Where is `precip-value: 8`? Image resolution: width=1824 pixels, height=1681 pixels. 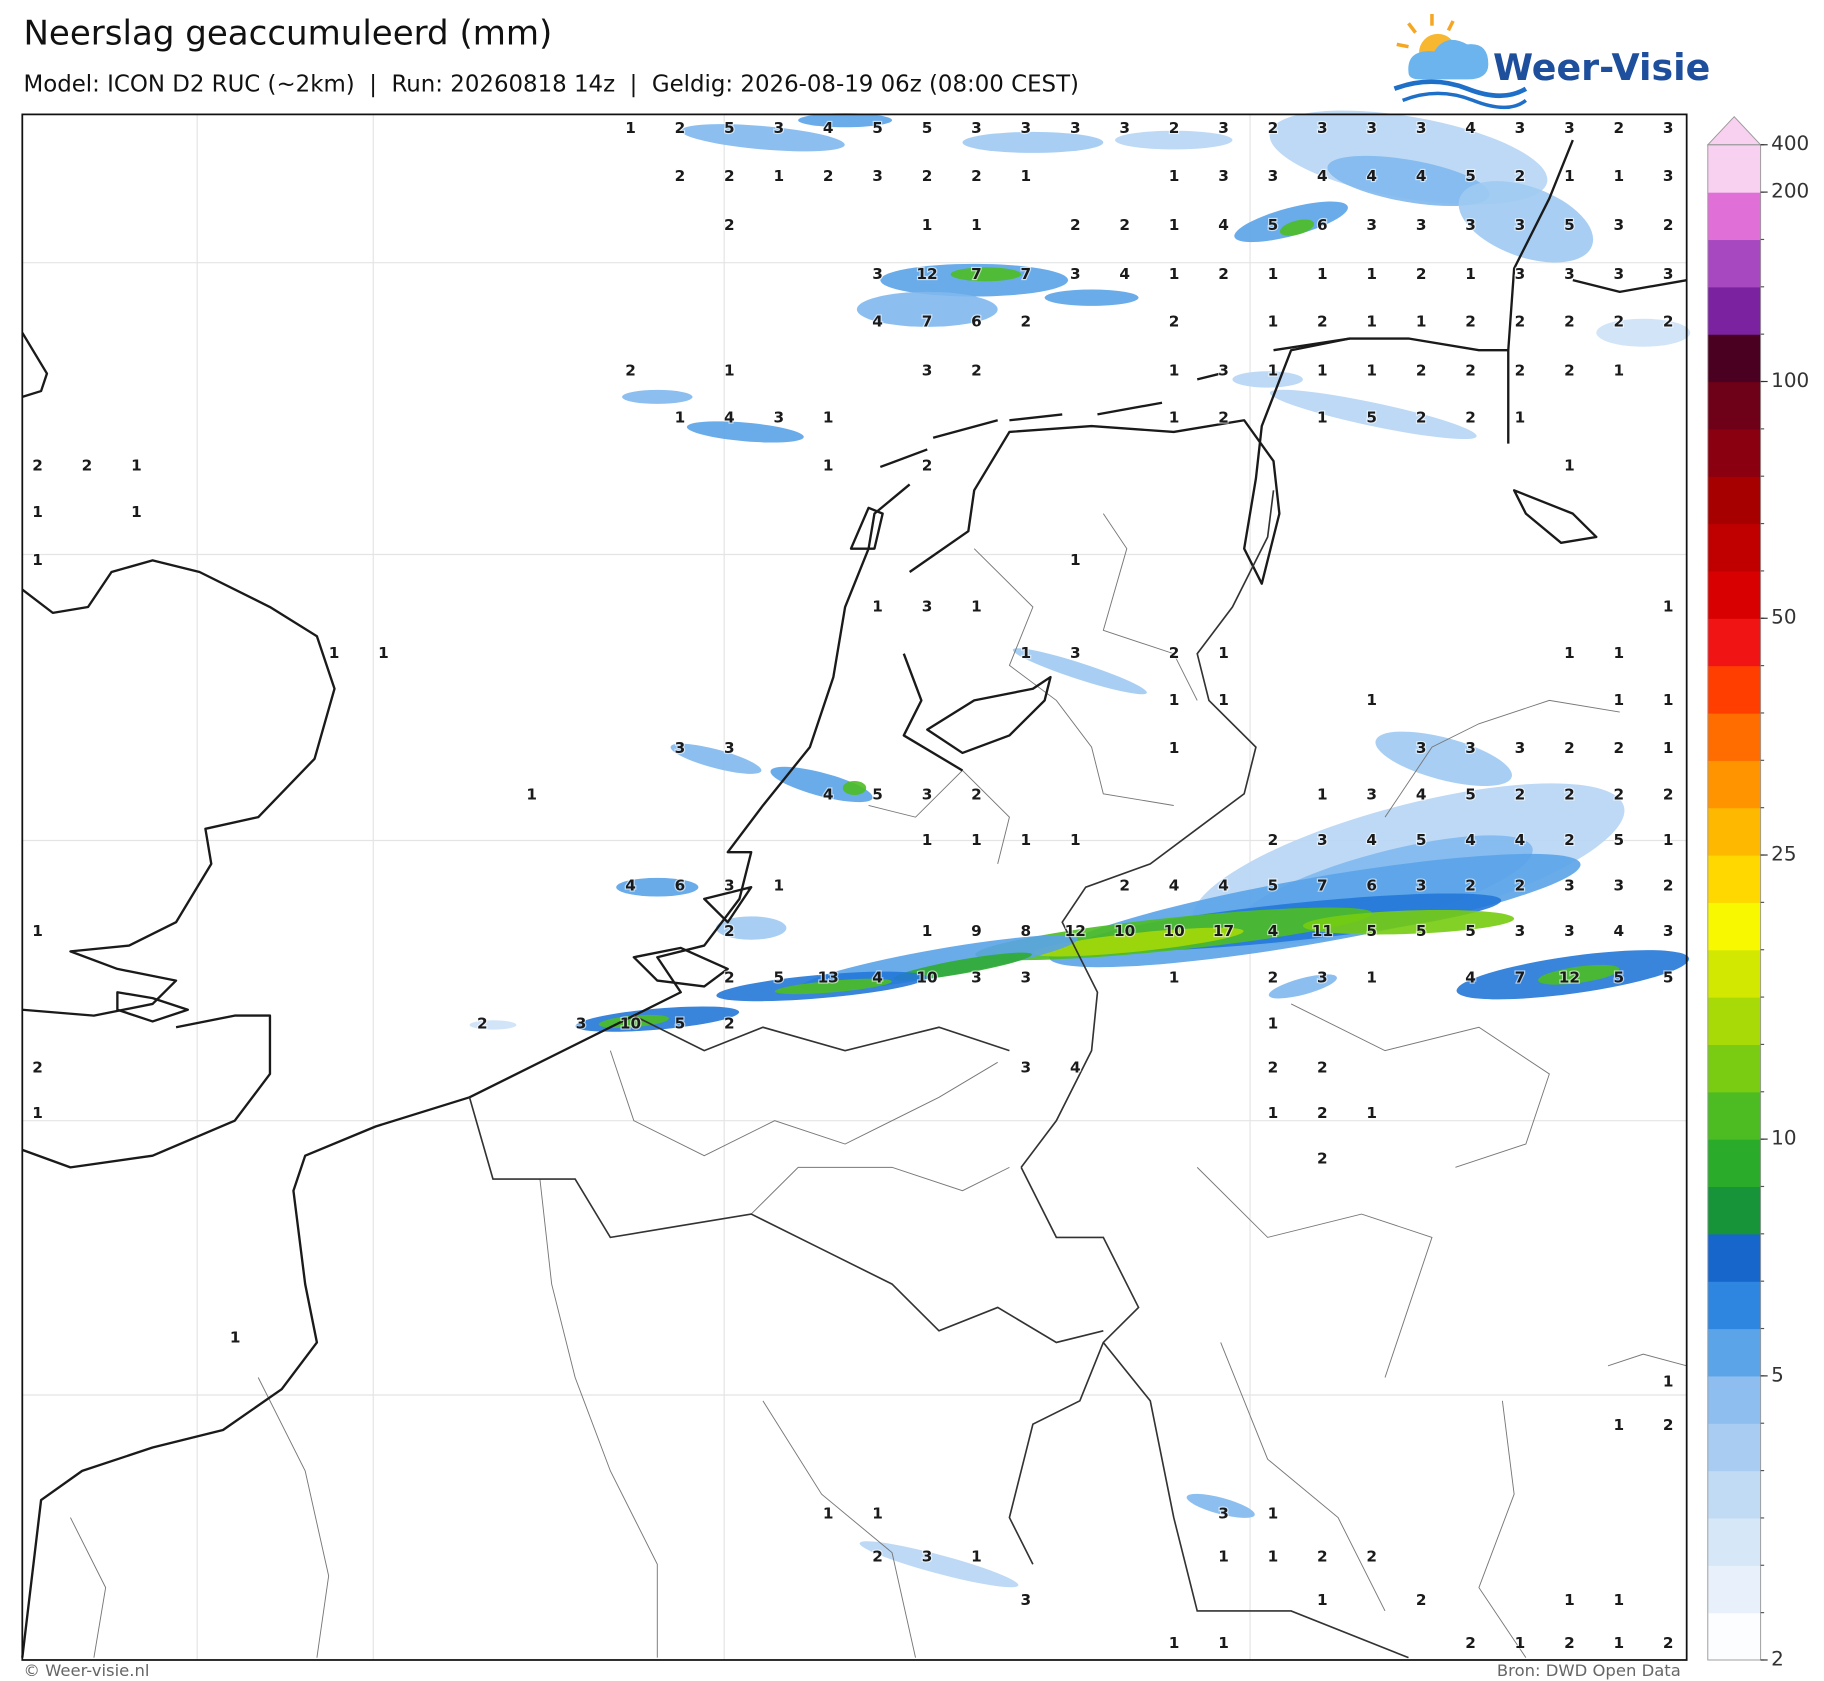 precip-value: 8 is located at coordinates (1026, 931).